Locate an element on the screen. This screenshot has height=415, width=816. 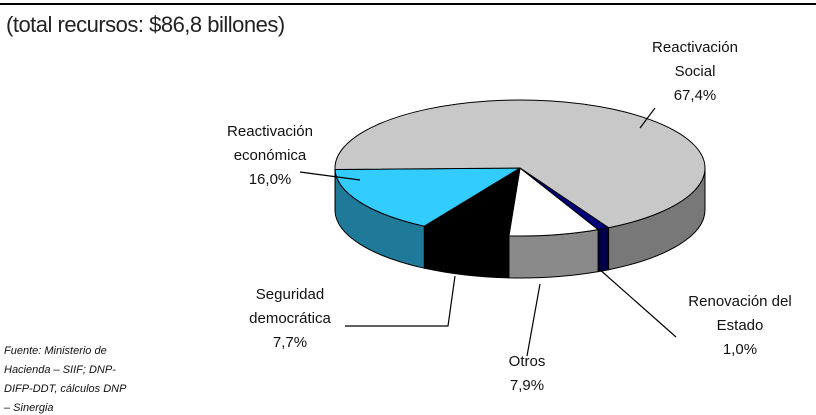
slice-label: Reactivación Social 67,4% is located at coordinates (695, 72).